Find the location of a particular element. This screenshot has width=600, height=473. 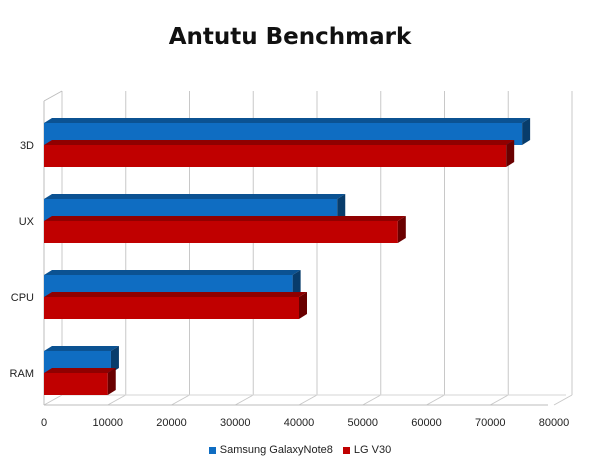

x-tick-label: 20000 is located at coordinates (171, 423).